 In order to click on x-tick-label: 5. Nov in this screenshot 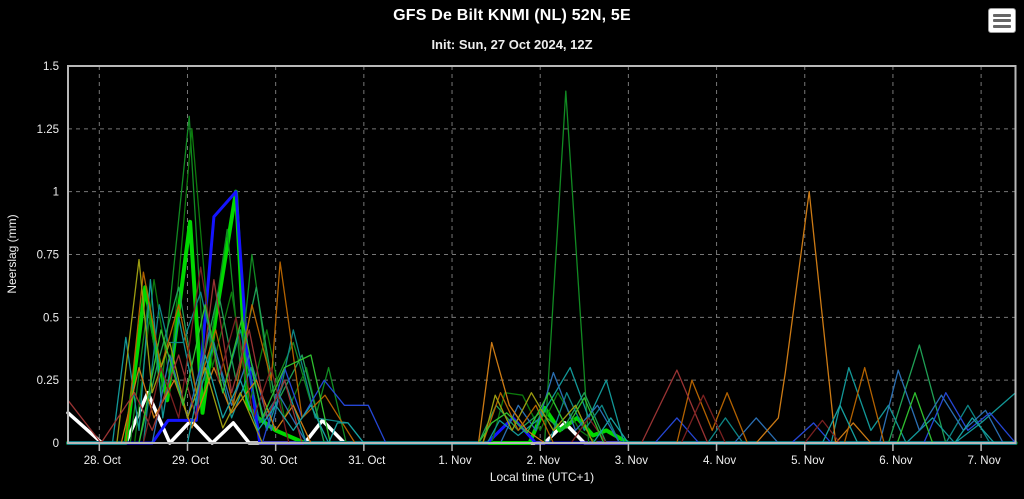, I will do `click(807, 461)`.